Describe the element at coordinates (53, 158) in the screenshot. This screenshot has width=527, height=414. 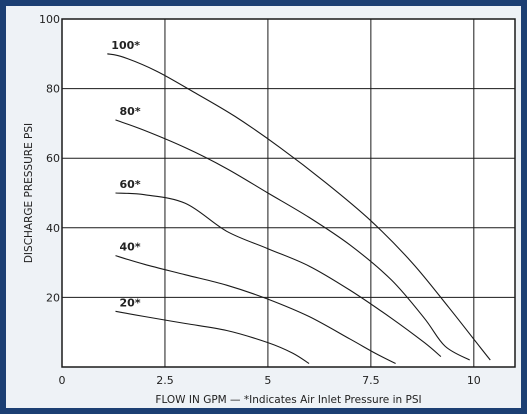
I see `y-tick-label-2: 60` at that location.